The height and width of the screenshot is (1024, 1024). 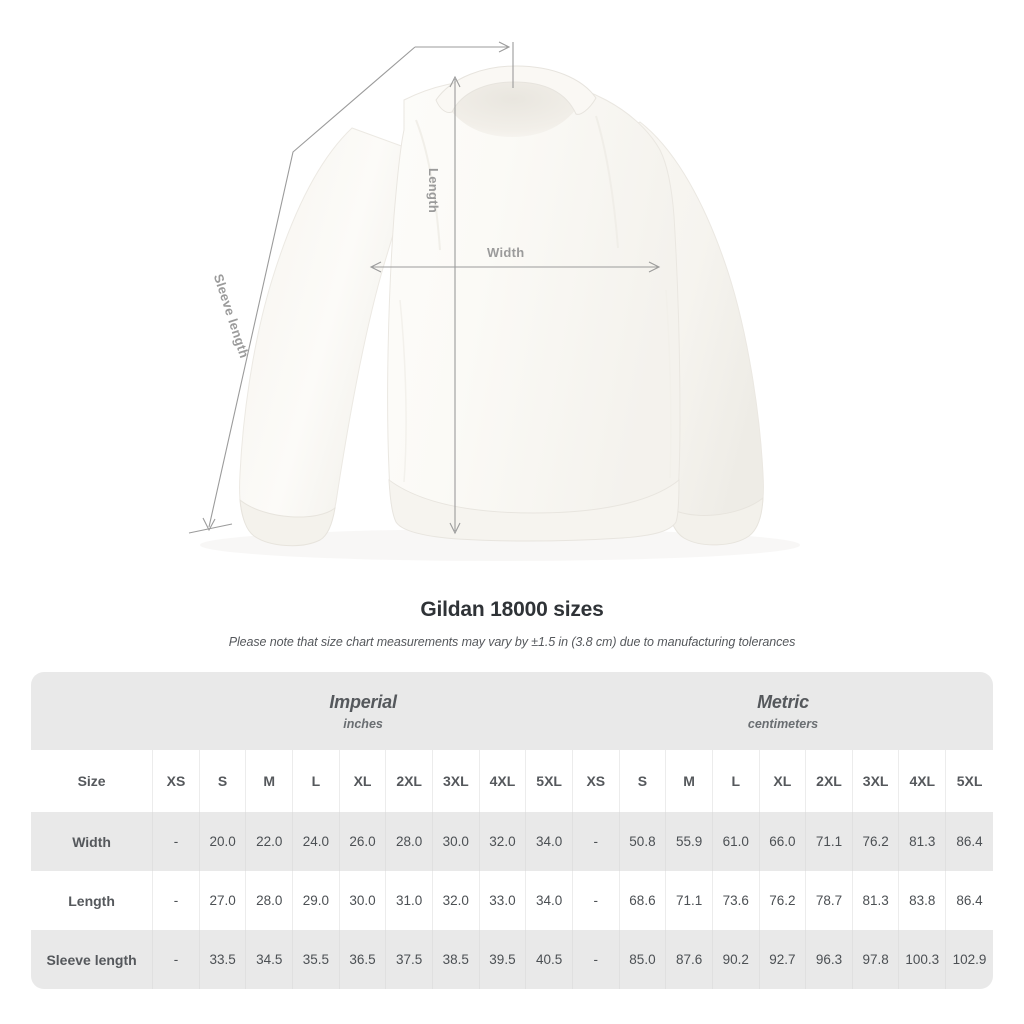 What do you see at coordinates (923, 959) in the screenshot?
I see `cell-sleeve-length-metric-4xl: 100.3` at bounding box center [923, 959].